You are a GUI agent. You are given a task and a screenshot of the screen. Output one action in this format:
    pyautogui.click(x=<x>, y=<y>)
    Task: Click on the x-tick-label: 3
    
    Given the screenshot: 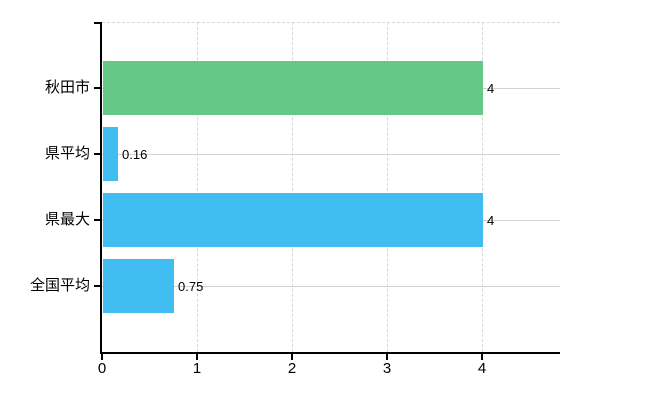 What is the action you would take?
    pyautogui.click(x=387, y=368)
    